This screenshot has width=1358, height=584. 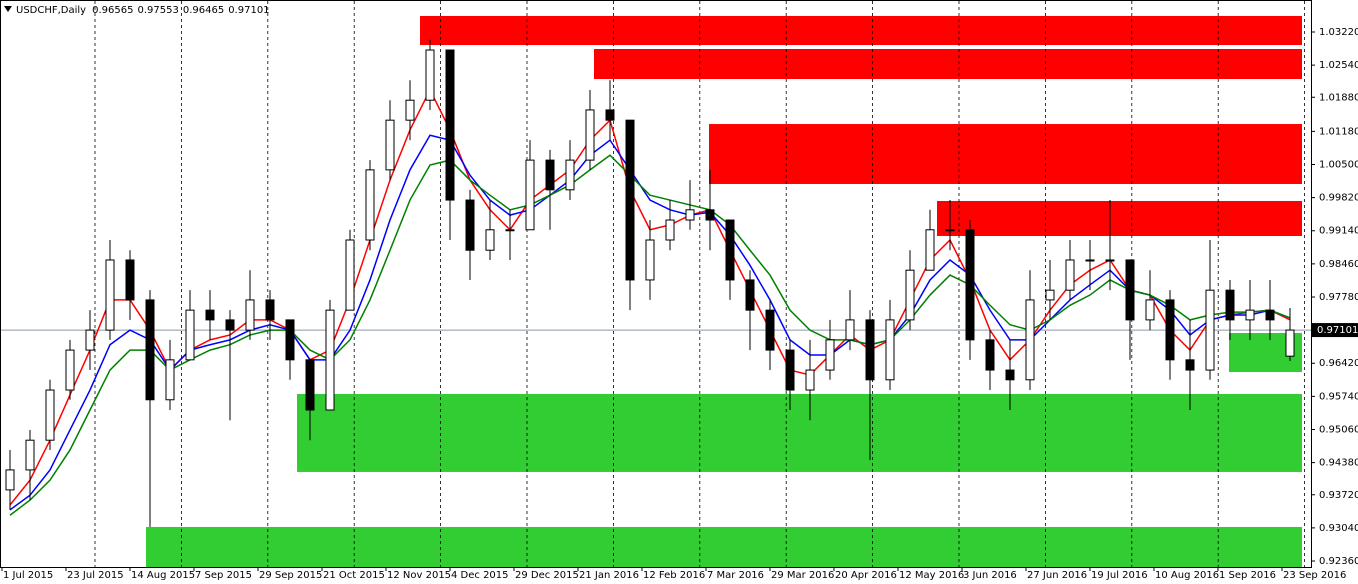 What do you see at coordinates (1338, 131) in the screenshot?
I see `y-tick-label: 1.01180` at bounding box center [1338, 131].